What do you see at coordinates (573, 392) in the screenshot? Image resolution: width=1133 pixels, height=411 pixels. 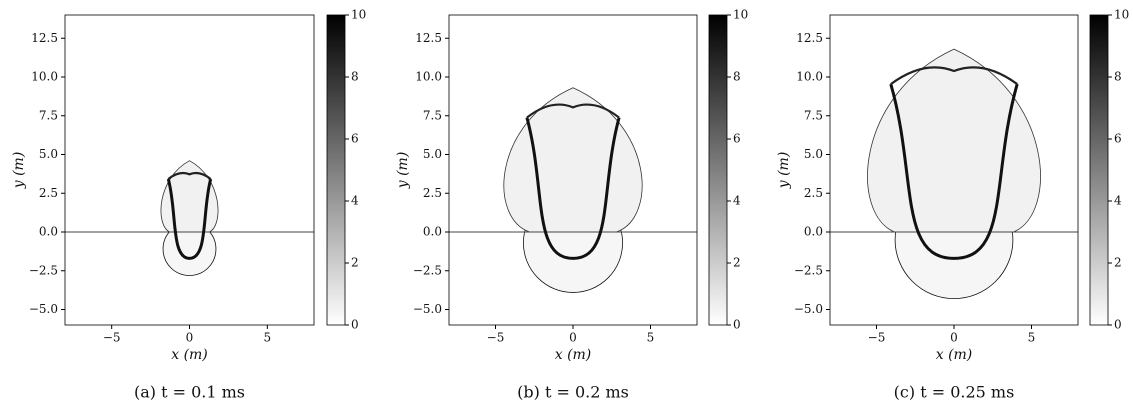 I see `caption: (b) t = 0.2 ms` at bounding box center [573, 392].